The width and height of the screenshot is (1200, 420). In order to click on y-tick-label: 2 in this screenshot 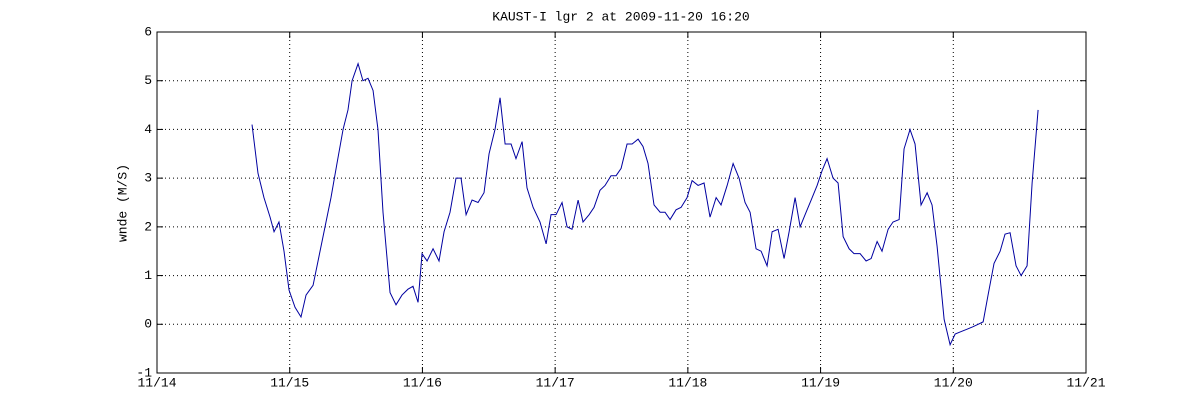, I will do `click(148, 226)`.